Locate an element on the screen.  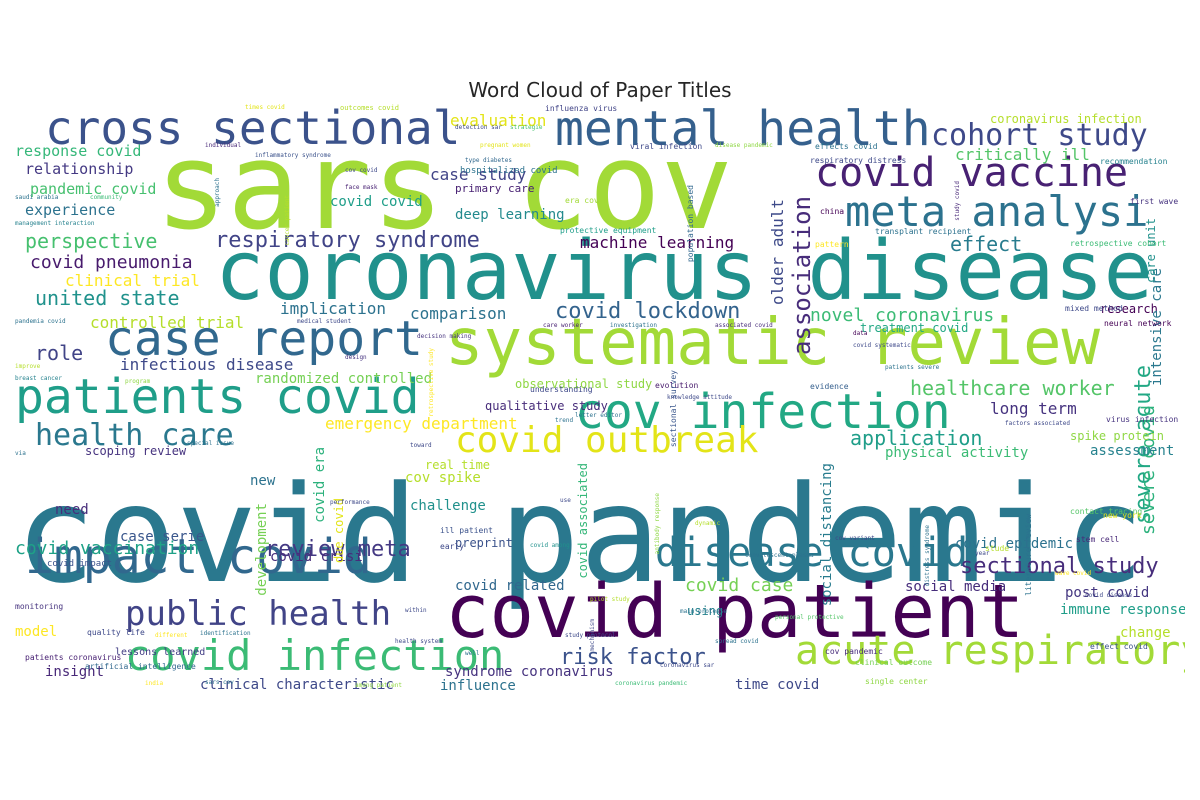
cloud-word: distress syndrome is located at coordinates (927, 556).